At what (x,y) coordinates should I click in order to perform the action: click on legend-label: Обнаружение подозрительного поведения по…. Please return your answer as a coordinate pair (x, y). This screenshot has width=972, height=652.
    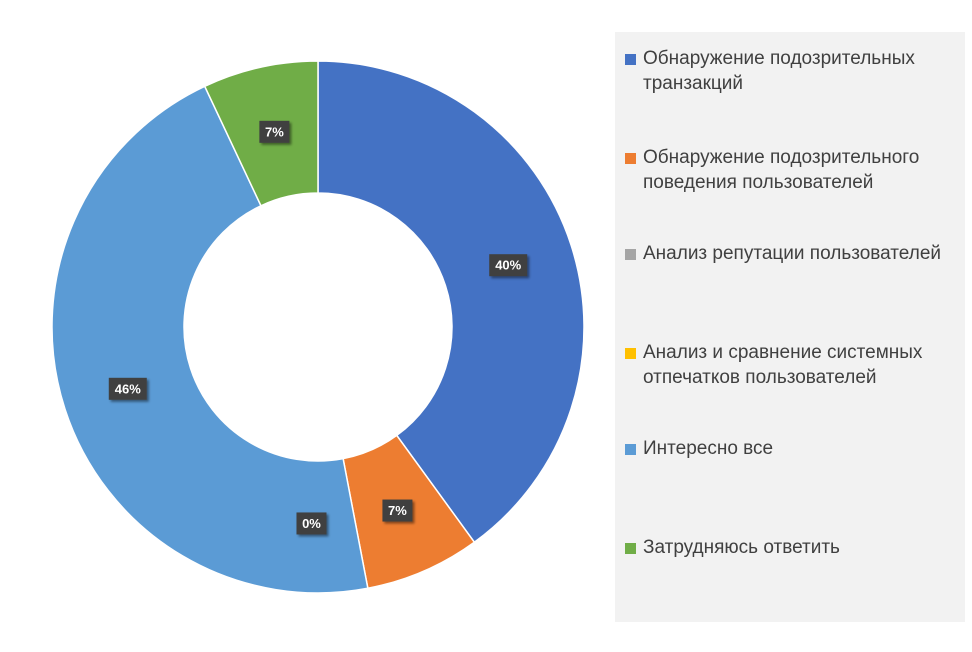
    Looking at the image, I should click on (781, 170).